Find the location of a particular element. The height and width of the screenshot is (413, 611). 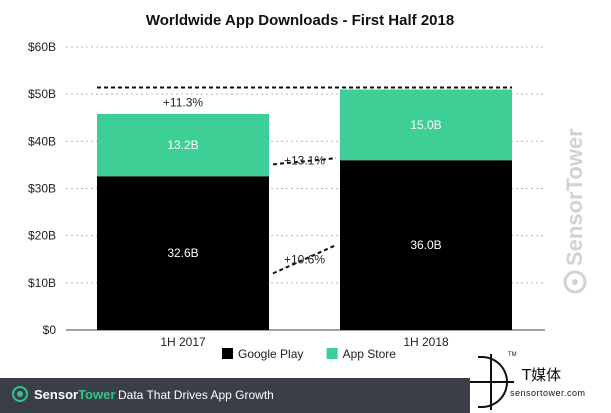

x-tick-label: 1H 2018 is located at coordinates (426, 342).